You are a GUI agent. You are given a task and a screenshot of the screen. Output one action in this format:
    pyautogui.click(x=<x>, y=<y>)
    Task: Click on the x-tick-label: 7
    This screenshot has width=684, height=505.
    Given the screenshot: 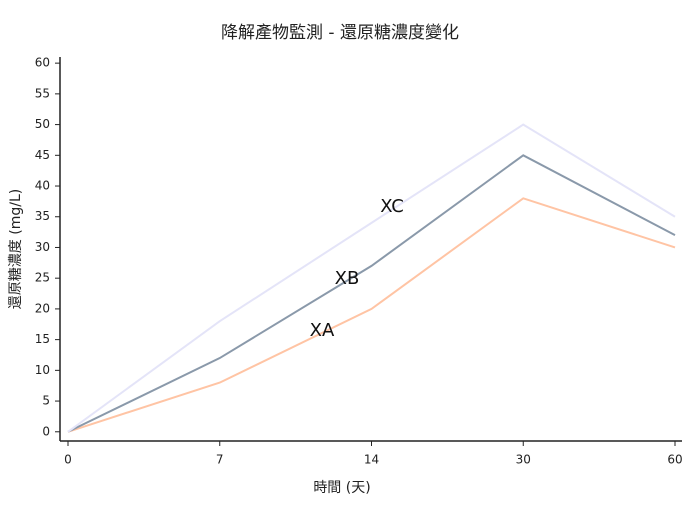 What is the action you would take?
    pyautogui.click(x=220, y=460)
    